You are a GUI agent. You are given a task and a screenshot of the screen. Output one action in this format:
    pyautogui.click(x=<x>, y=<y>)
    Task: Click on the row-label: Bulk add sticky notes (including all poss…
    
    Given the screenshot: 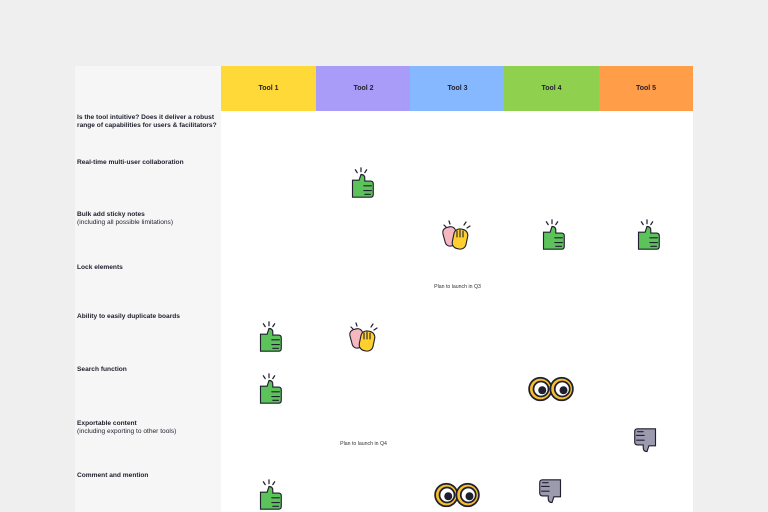 What is the action you would take?
    pyautogui.click(x=151, y=219)
    